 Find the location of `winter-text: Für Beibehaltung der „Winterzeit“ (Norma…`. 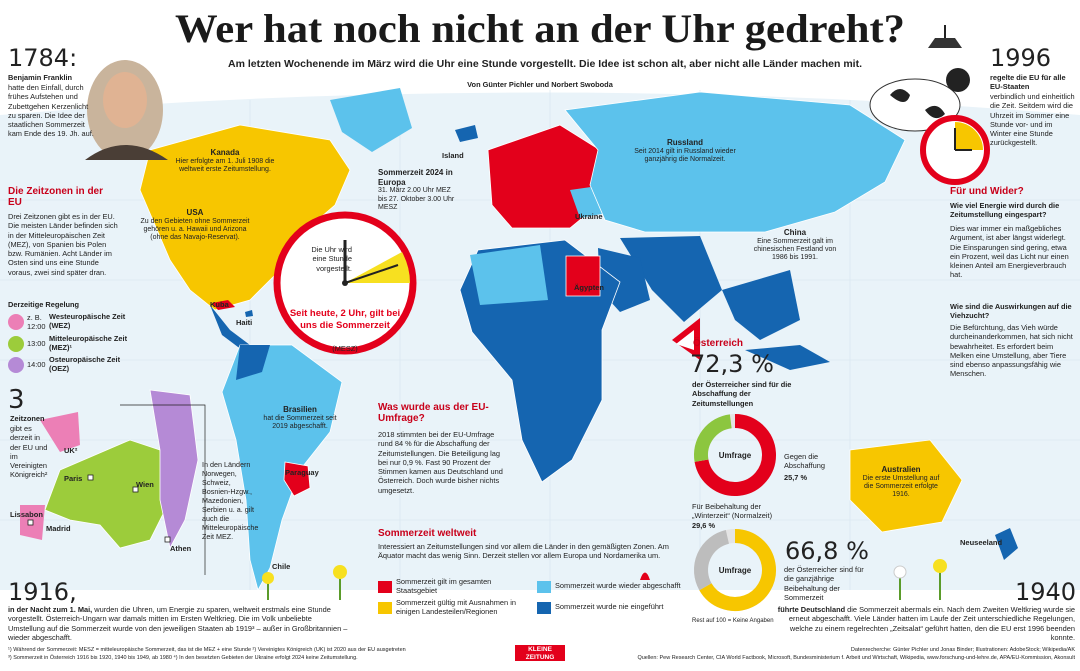

winter-text: Für Beibehaltung der „Winterzeit“ (Norma… is located at coordinates (732, 511).